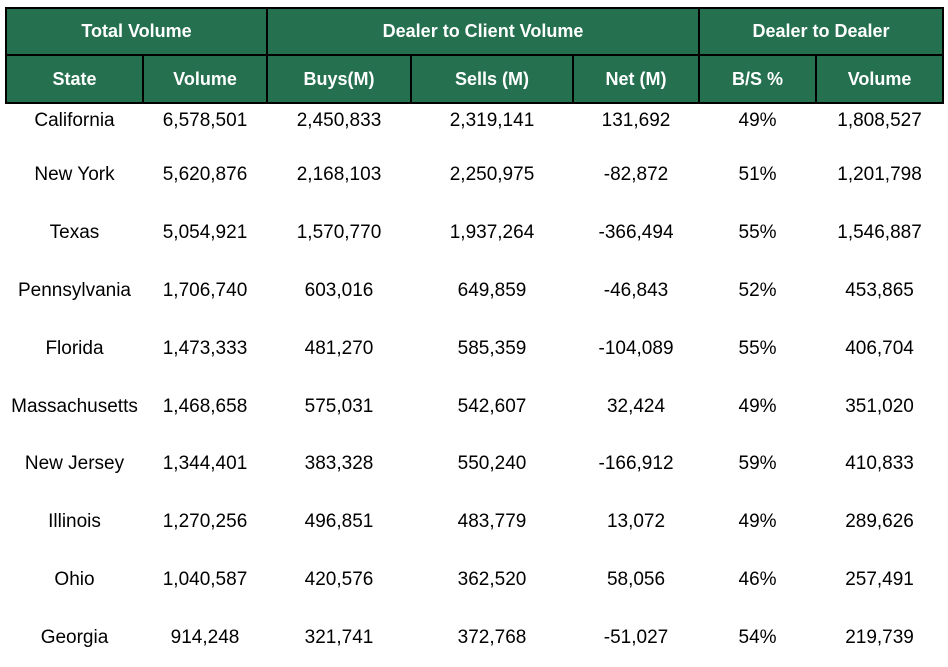 The width and height of the screenshot is (948, 667). I want to click on buys-cell: 481,270, so click(339, 348).